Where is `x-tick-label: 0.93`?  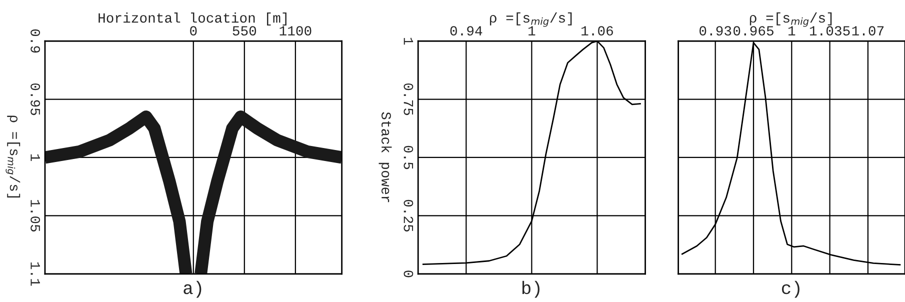
x-tick-label: 0.93 is located at coordinates (716, 31).